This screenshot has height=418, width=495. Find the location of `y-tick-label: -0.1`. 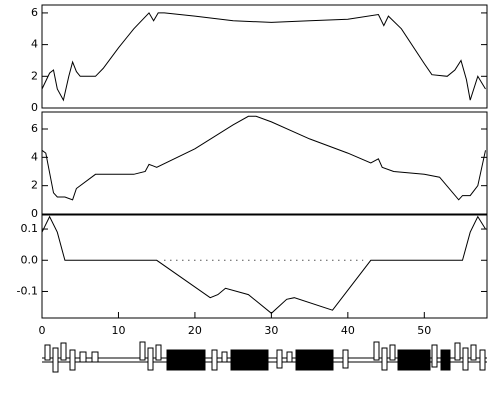

y-tick-label: -0.1 is located at coordinates (27, 290).